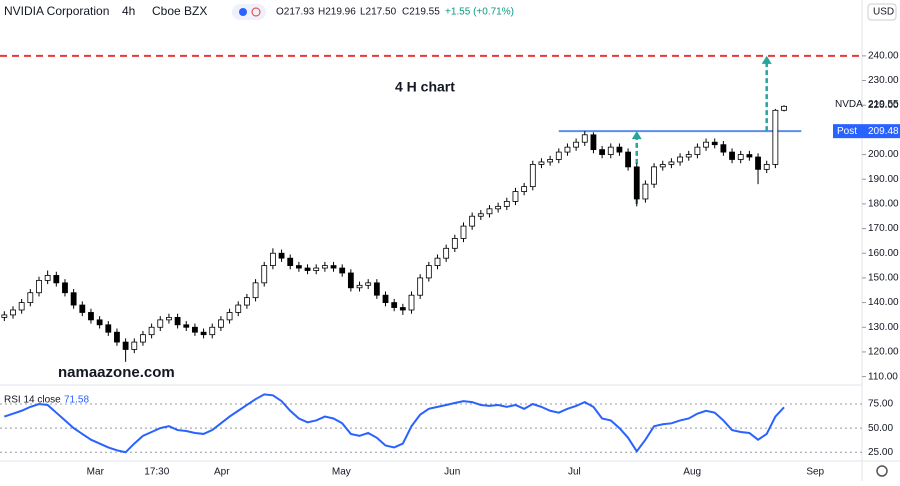 Image resolution: width=900 pixels, height=486 pixels. I want to click on settings-icon, so click(882, 471).